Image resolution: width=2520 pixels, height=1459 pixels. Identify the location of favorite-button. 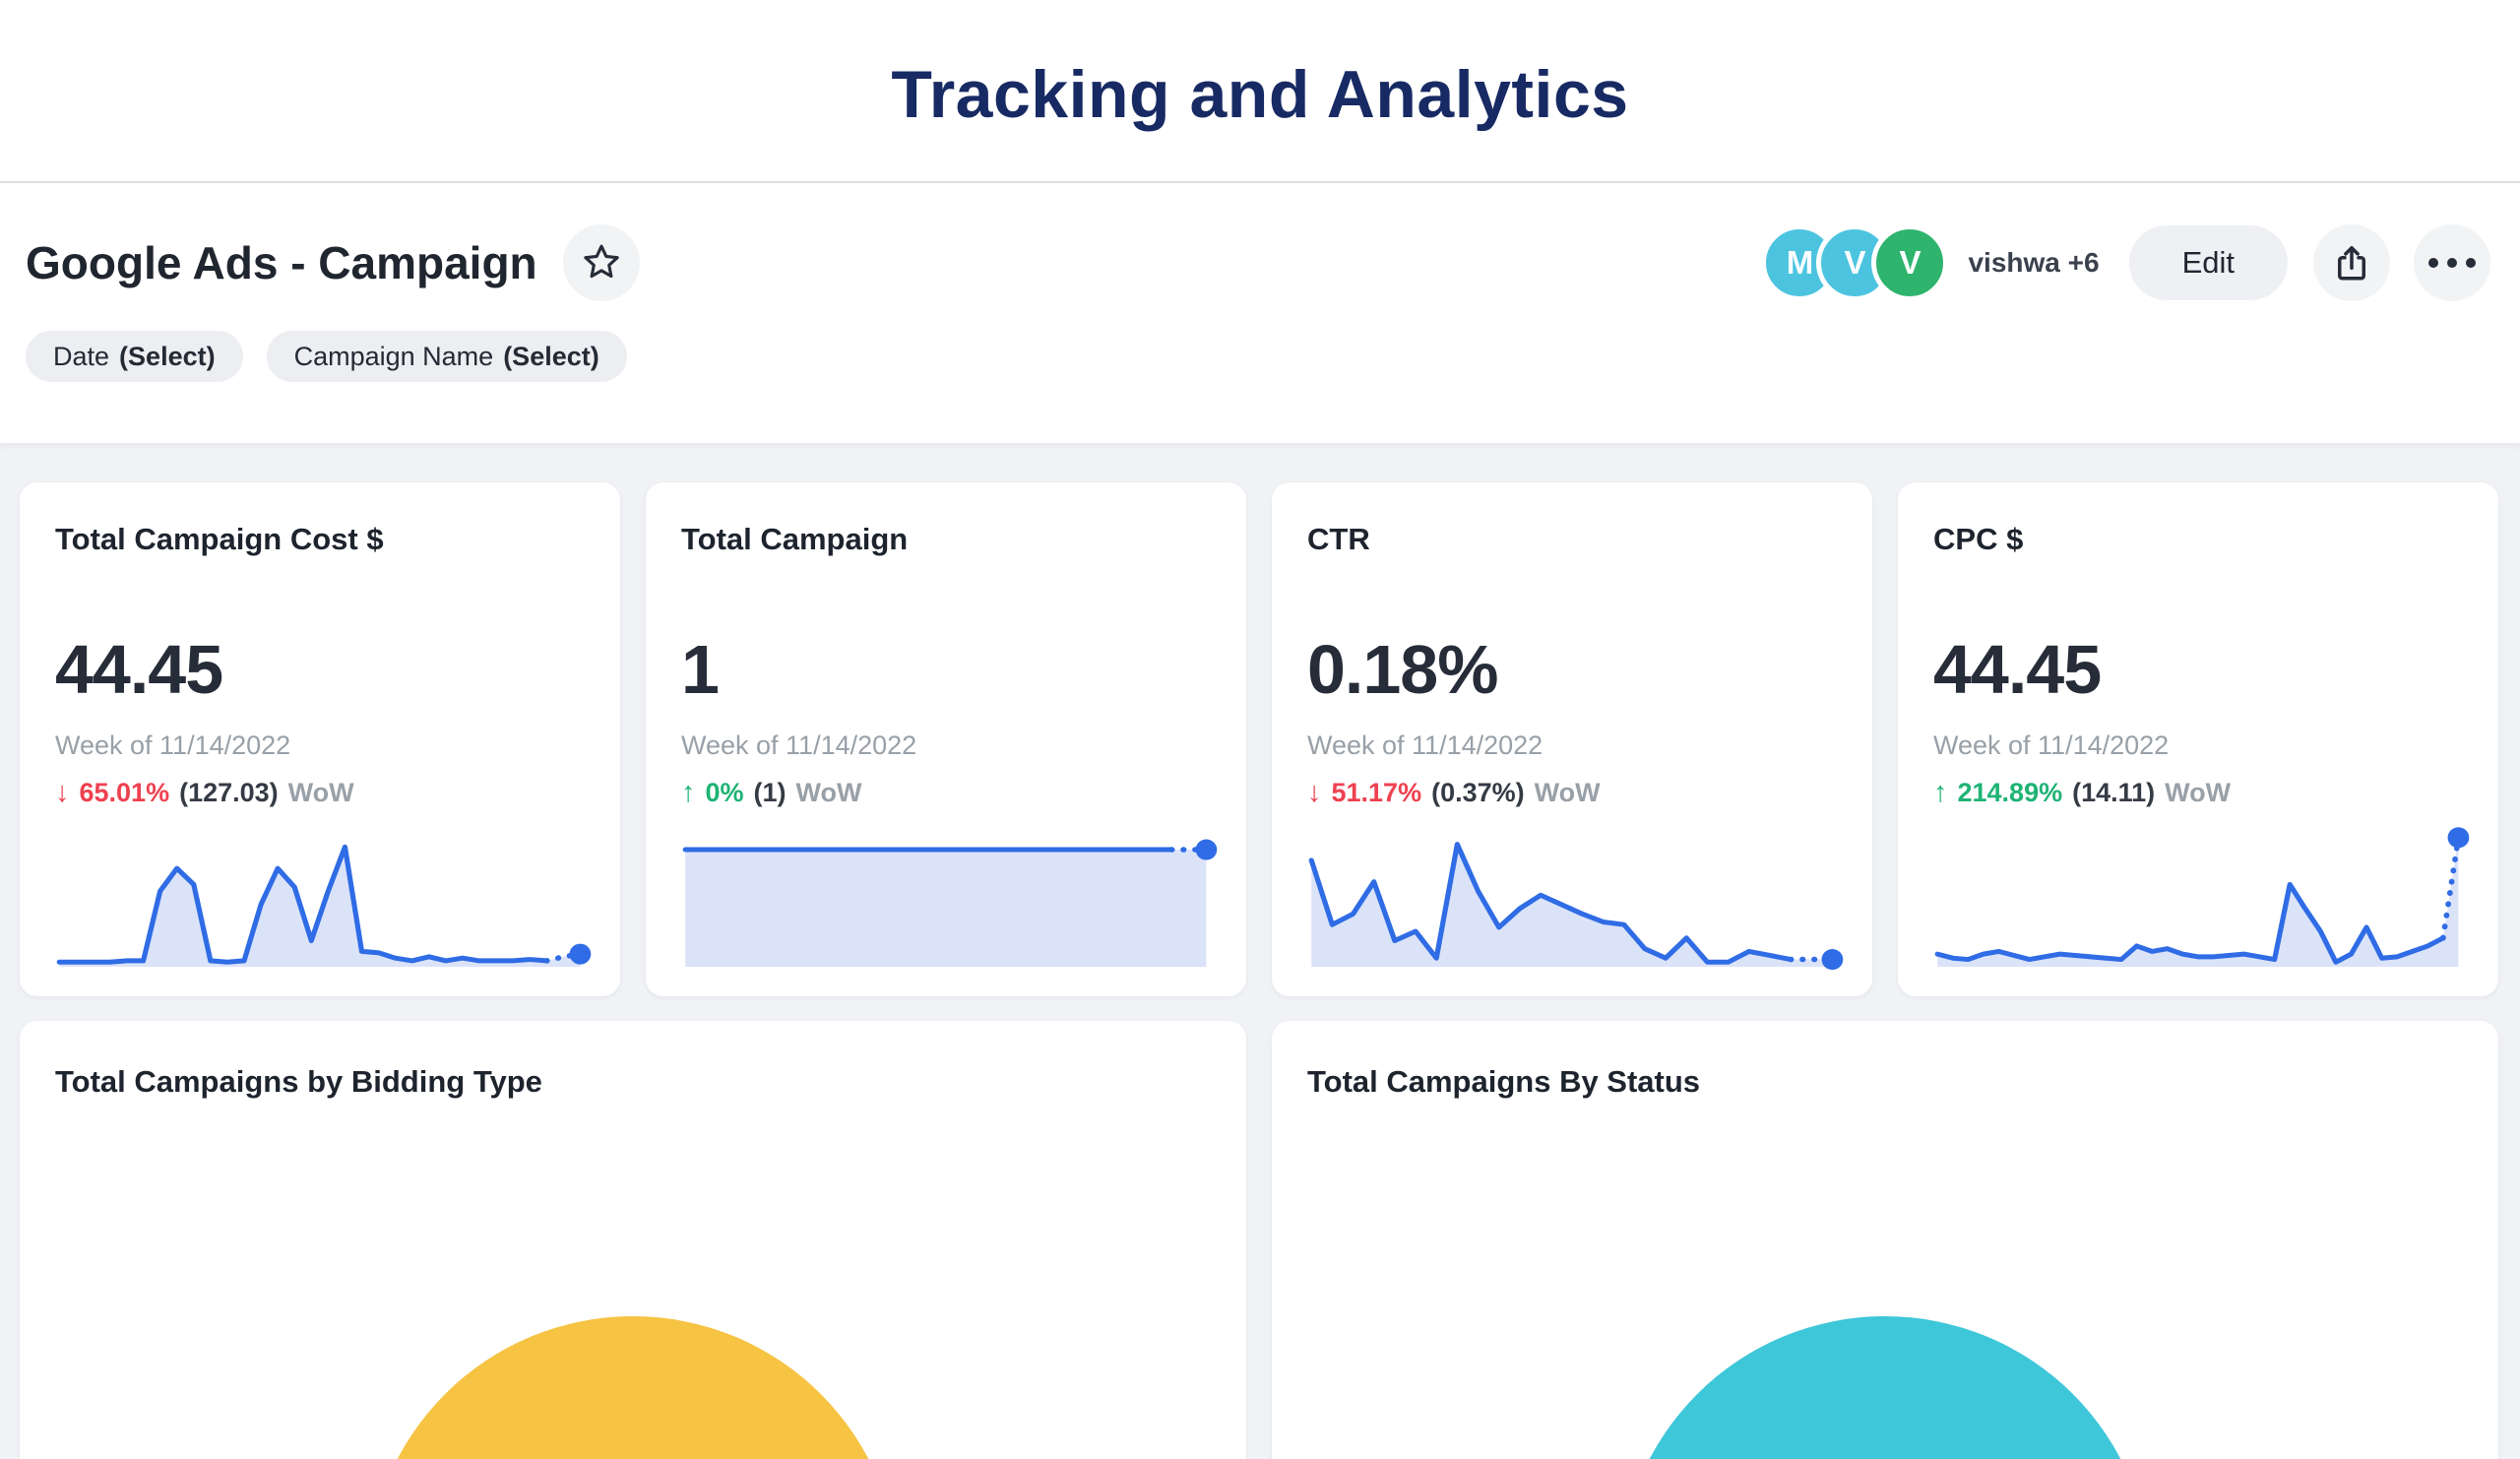
(601, 262).